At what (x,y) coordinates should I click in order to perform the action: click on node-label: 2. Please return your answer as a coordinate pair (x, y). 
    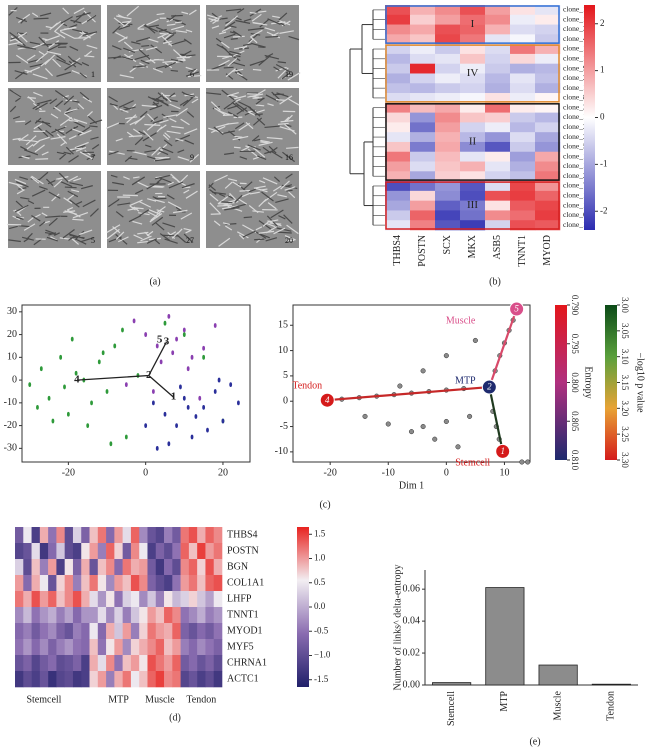
    Looking at the image, I should click on (149, 375).